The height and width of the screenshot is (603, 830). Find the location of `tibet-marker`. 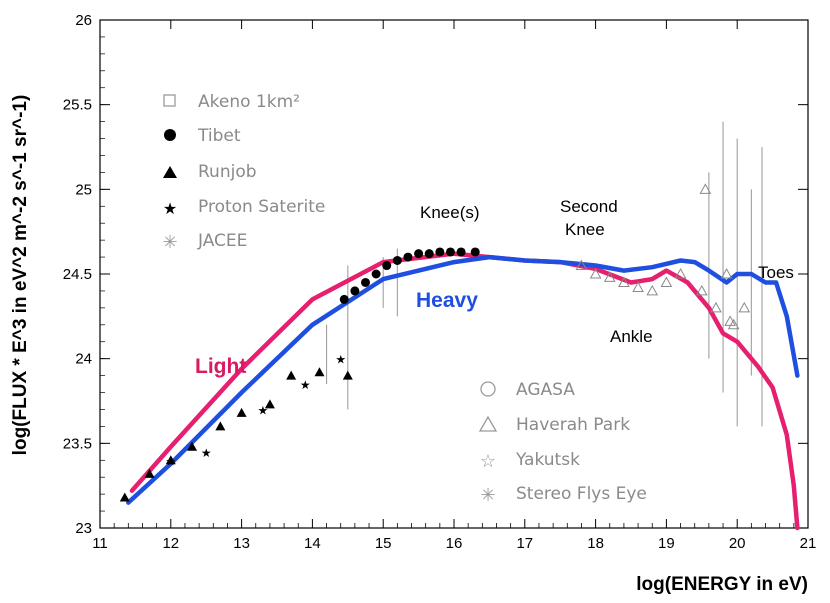

tibet-marker is located at coordinates (170, 135).